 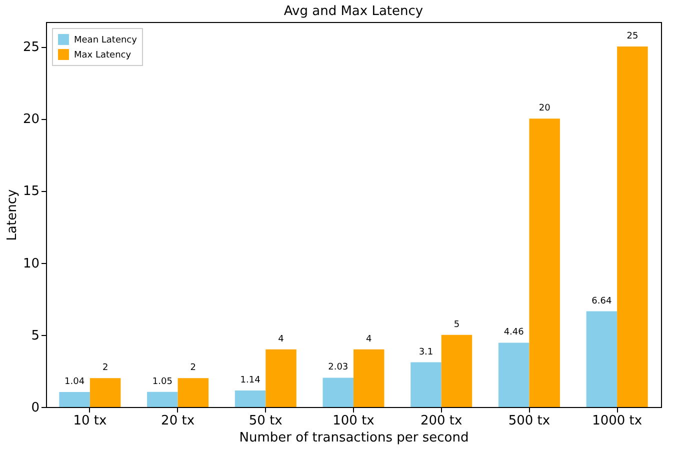 What do you see at coordinates (31, 264) in the screenshot?
I see `y-tick-label: 10` at bounding box center [31, 264].